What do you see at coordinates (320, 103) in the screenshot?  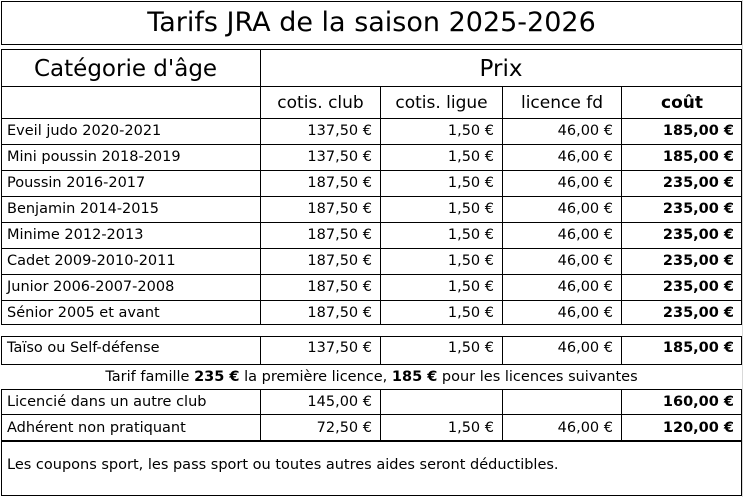 I see `column-header-club: cotis. club` at bounding box center [320, 103].